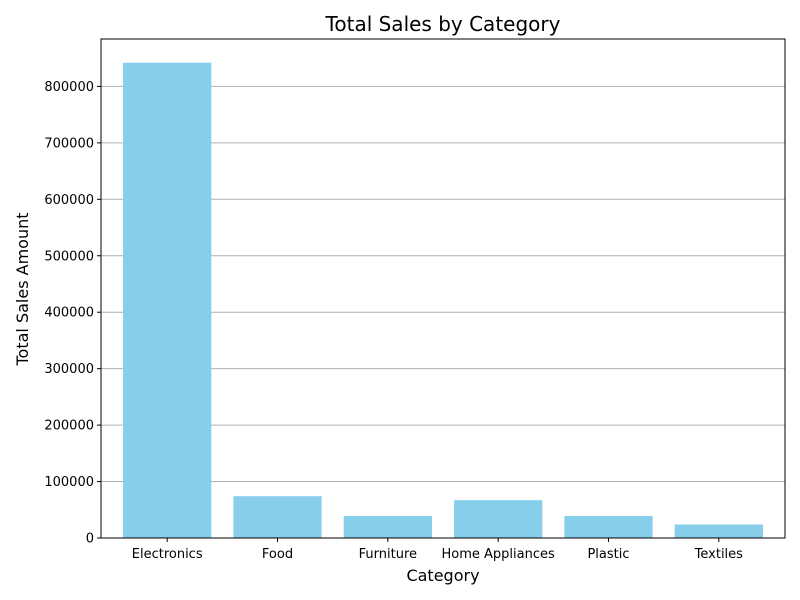  Describe the element at coordinates (69, 200) in the screenshot. I see `y-tick-label: 600000` at that location.